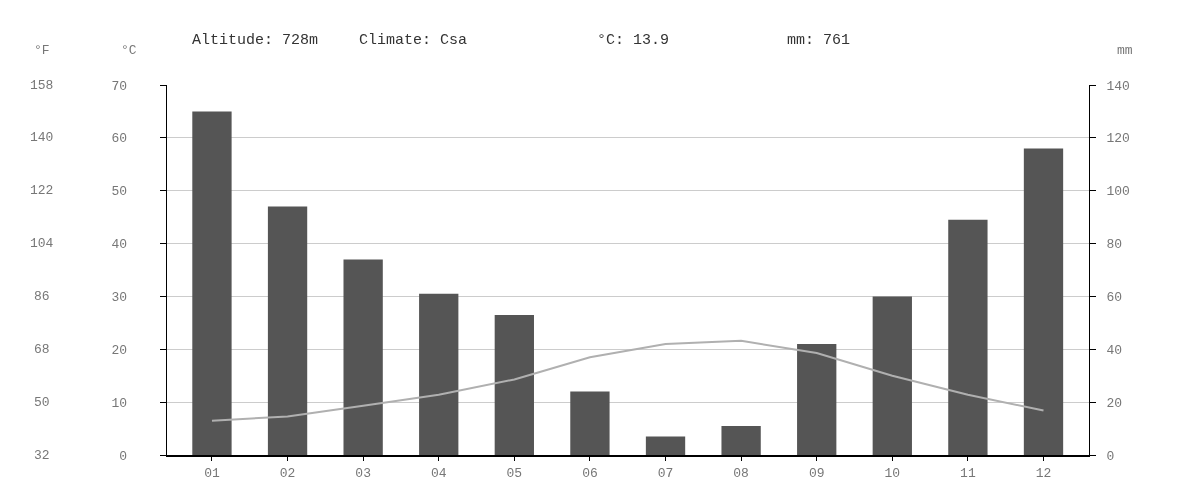 The height and width of the screenshot is (500, 1190). Describe the element at coordinates (212, 473) in the screenshot. I see `x-tick-label: 01` at that location.